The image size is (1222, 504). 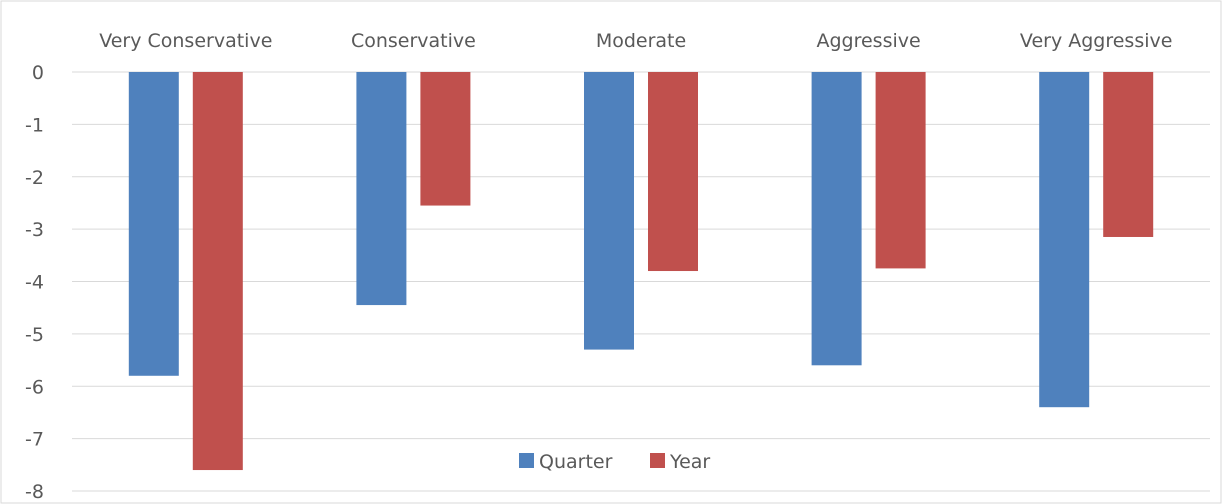 What do you see at coordinates (657, 460) in the screenshot?
I see `legend-swatch-year` at bounding box center [657, 460].